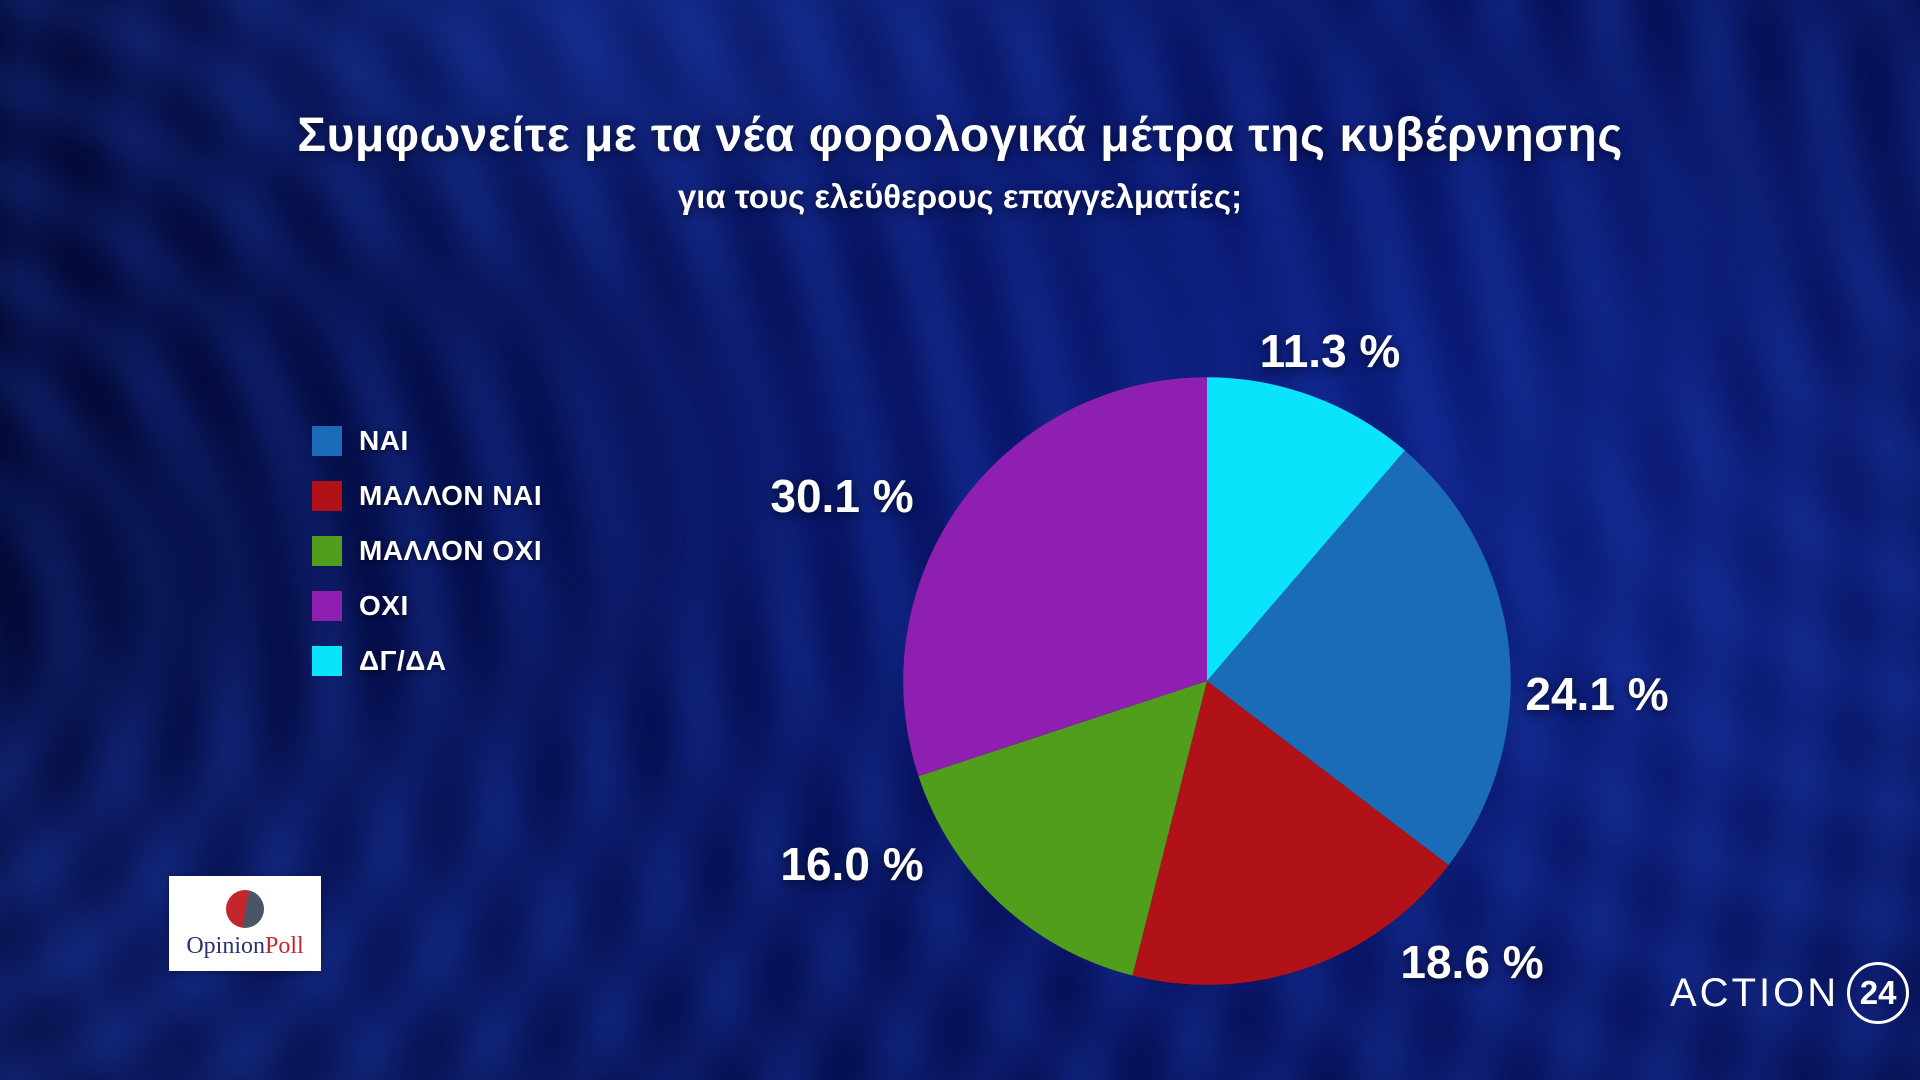 The image size is (1920, 1080). I want to click on action24-wordmark: ACTION, so click(1755, 992).